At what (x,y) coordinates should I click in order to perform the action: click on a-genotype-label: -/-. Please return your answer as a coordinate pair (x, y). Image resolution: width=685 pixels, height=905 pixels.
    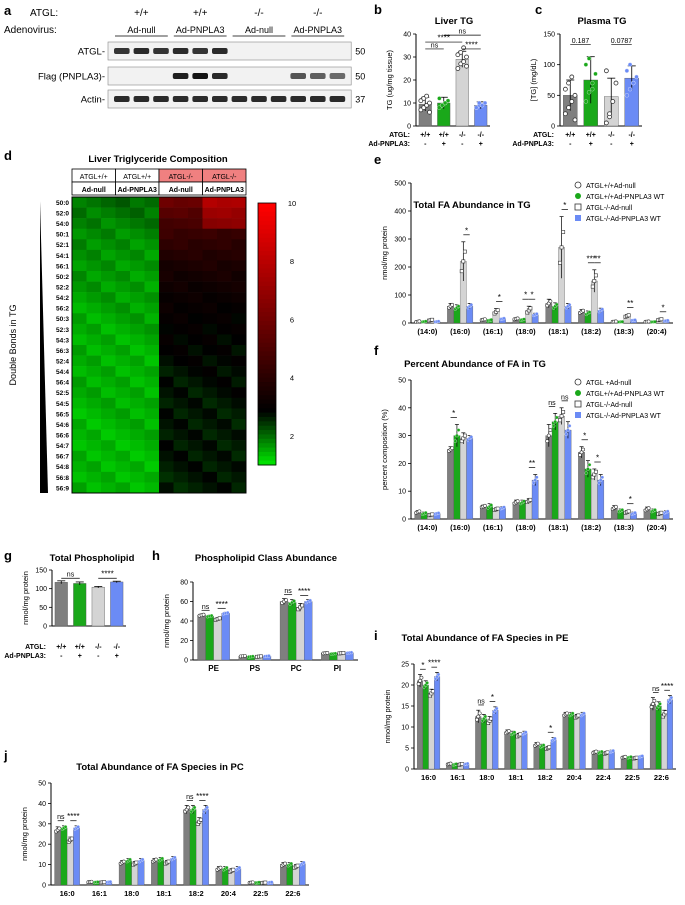
    Looking at the image, I should click on (258, 13).